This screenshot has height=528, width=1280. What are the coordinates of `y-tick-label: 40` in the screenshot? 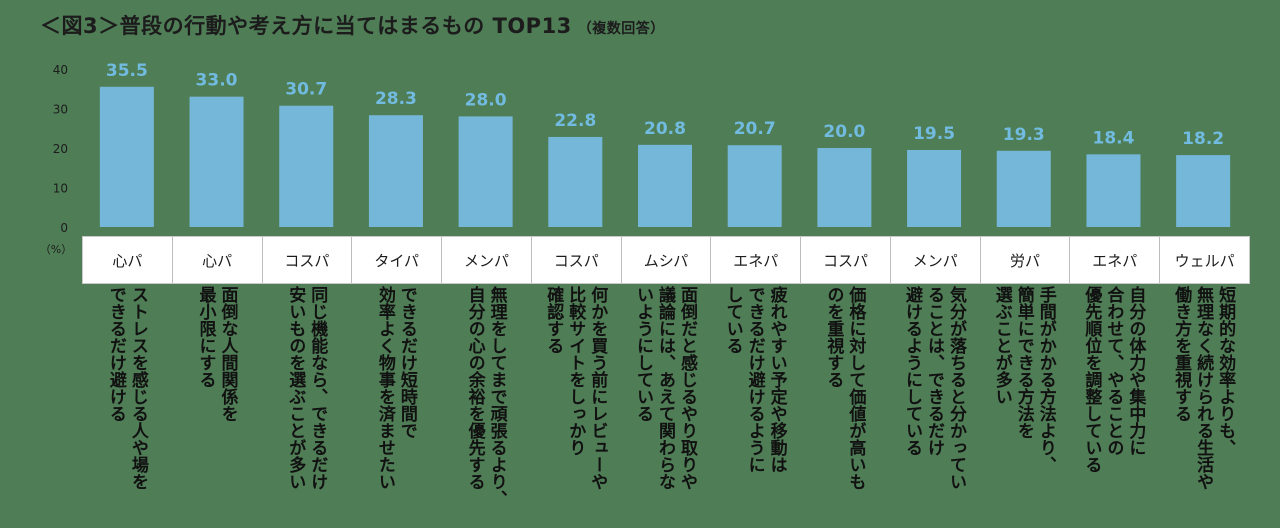 It's located at (60, 70).